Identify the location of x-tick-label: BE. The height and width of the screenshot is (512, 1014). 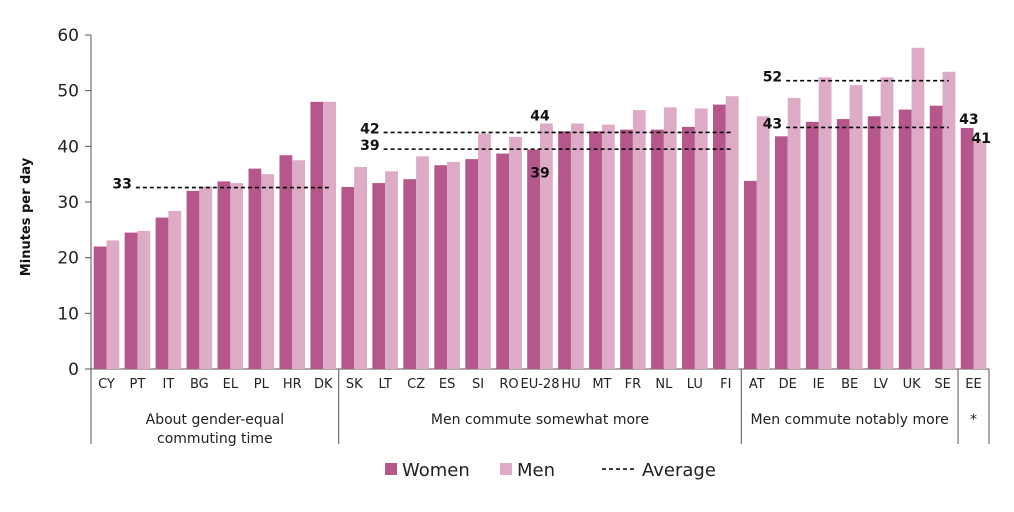
(849, 384).